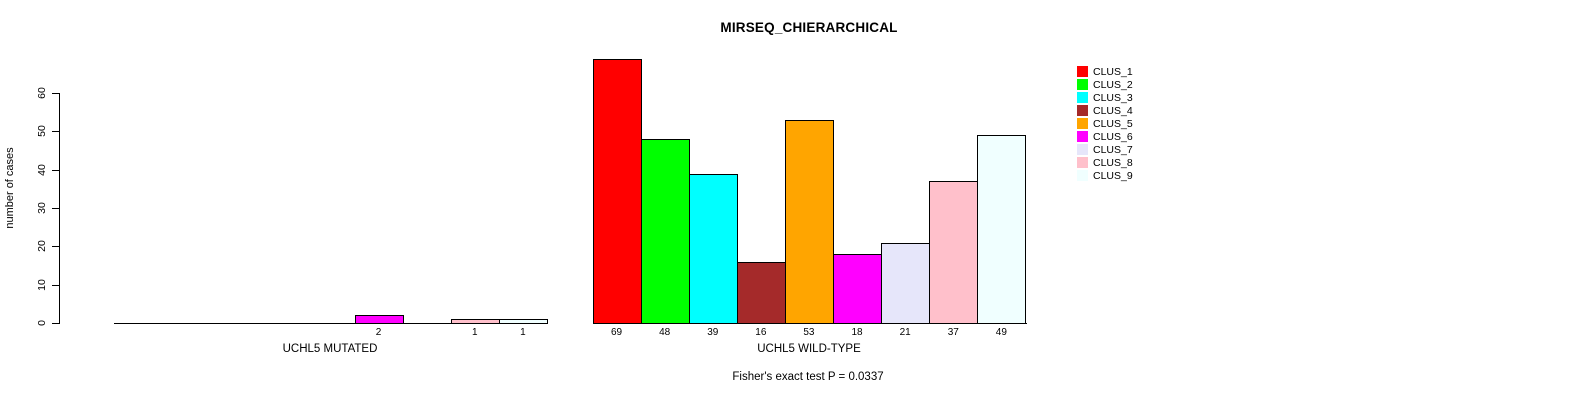  I want to click on bar-value-label: 49, so click(1001, 332).